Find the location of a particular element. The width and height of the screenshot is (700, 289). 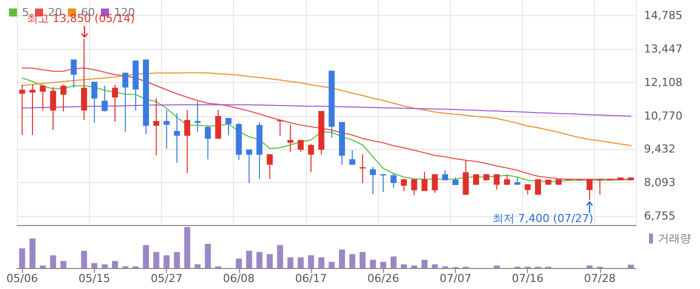

annotation: 최저 7,400 (07/27) is located at coordinates (543, 218).